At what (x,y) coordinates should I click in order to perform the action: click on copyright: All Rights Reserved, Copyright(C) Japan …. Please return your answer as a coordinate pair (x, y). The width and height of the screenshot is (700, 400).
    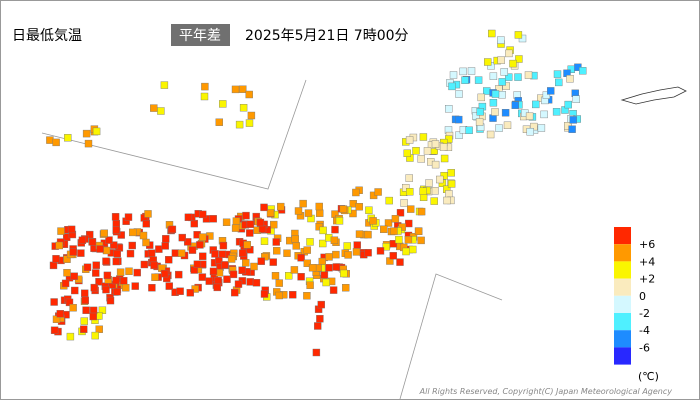
    Looking at the image, I should click on (546, 391).